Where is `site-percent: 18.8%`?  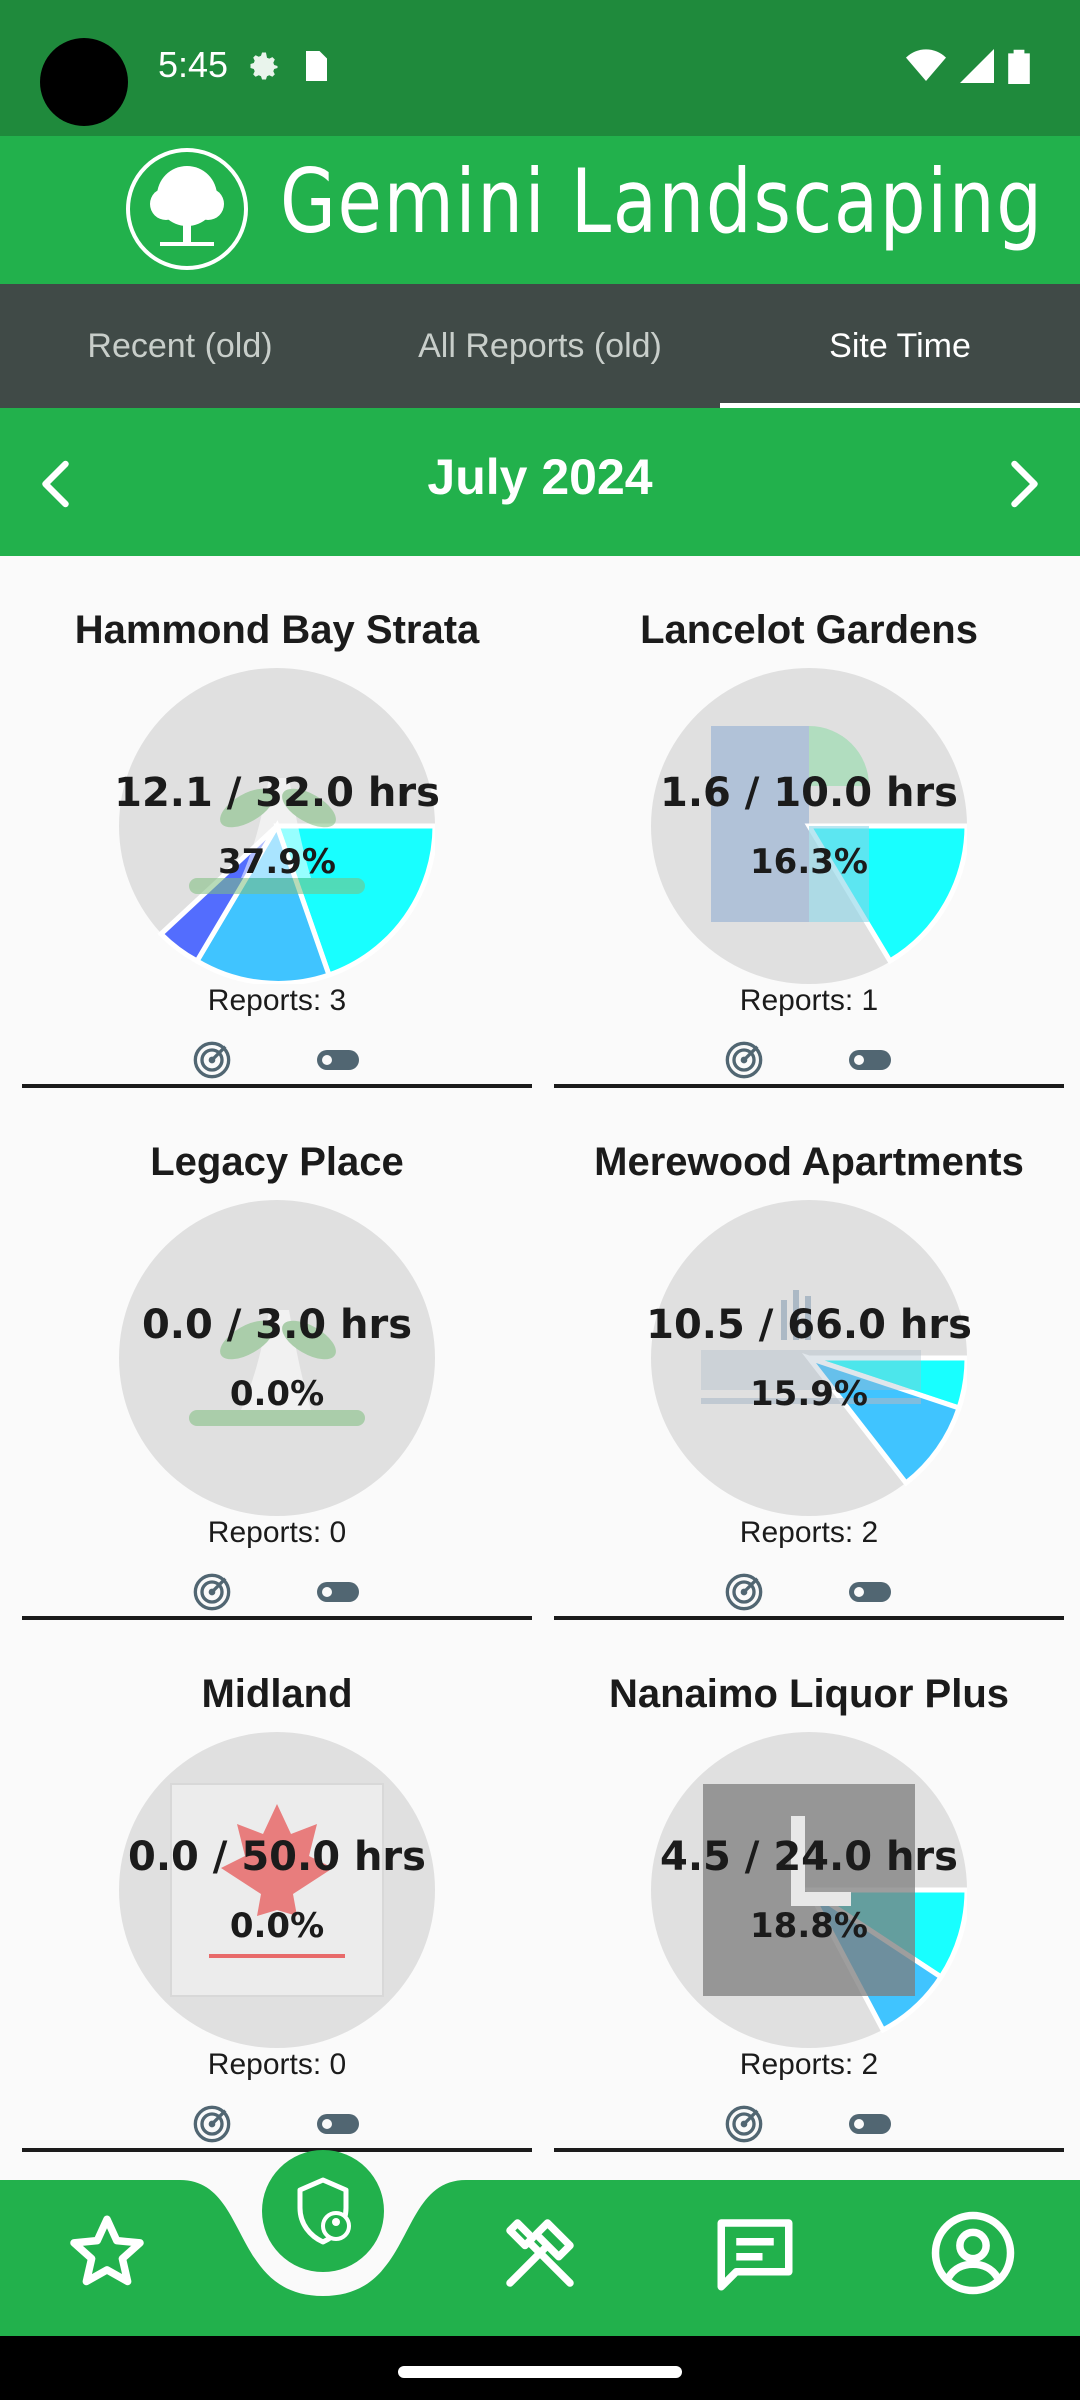 site-percent: 18.8% is located at coordinates (809, 1926).